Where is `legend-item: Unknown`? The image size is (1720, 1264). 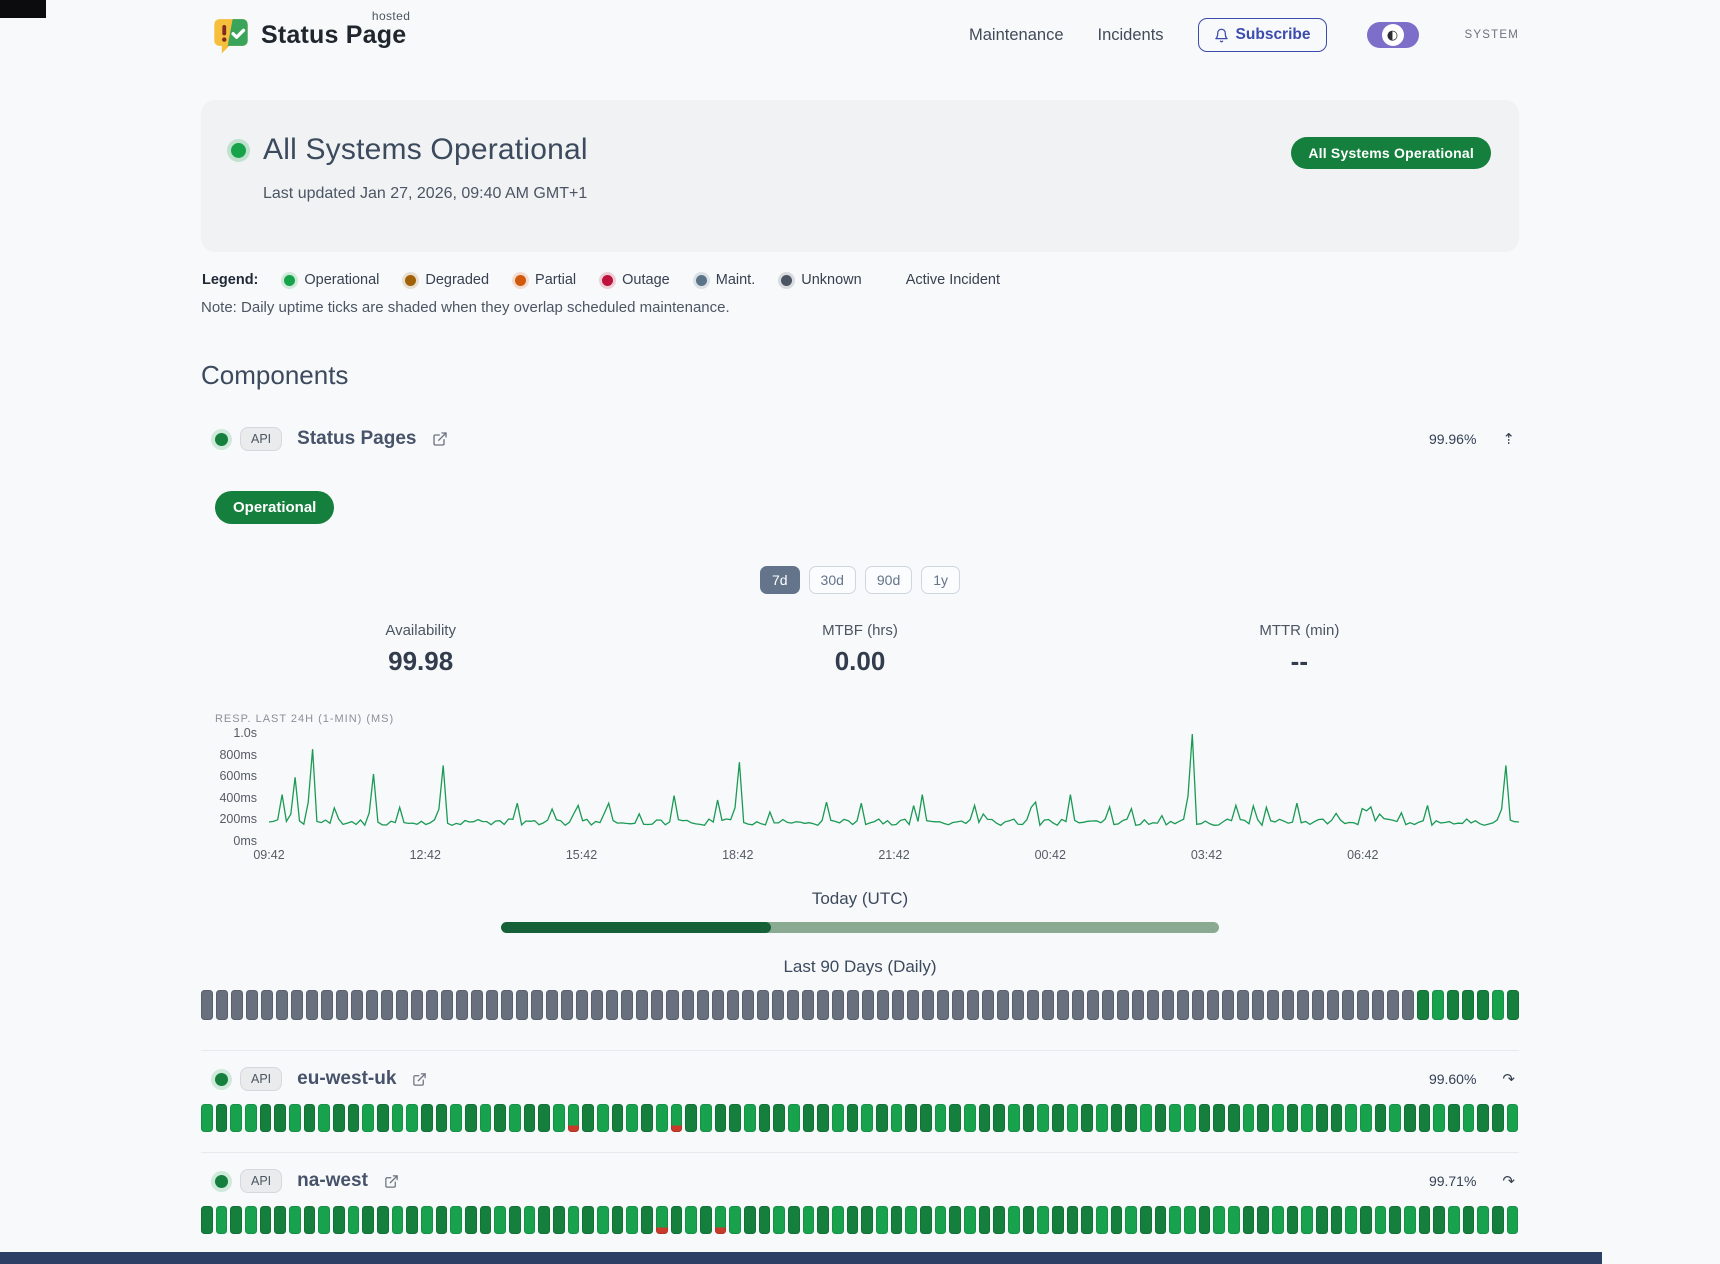 legend-item: Unknown is located at coordinates (821, 280).